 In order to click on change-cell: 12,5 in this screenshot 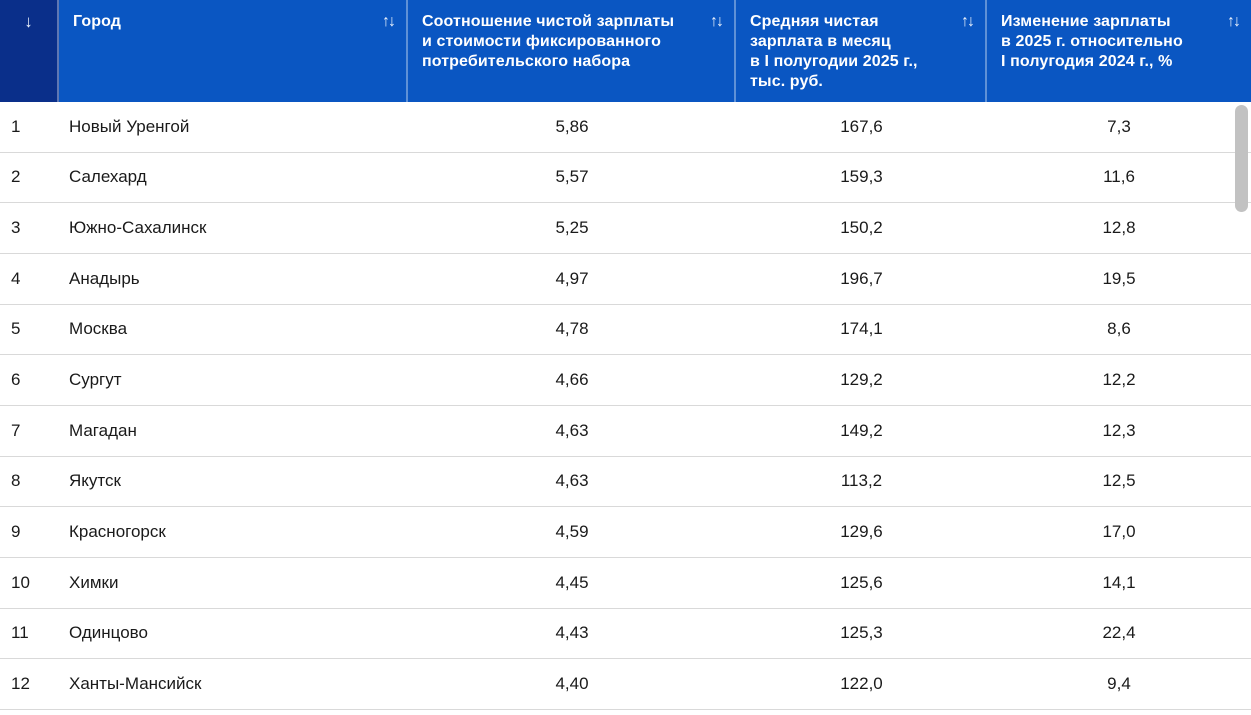, I will do `click(1119, 481)`.